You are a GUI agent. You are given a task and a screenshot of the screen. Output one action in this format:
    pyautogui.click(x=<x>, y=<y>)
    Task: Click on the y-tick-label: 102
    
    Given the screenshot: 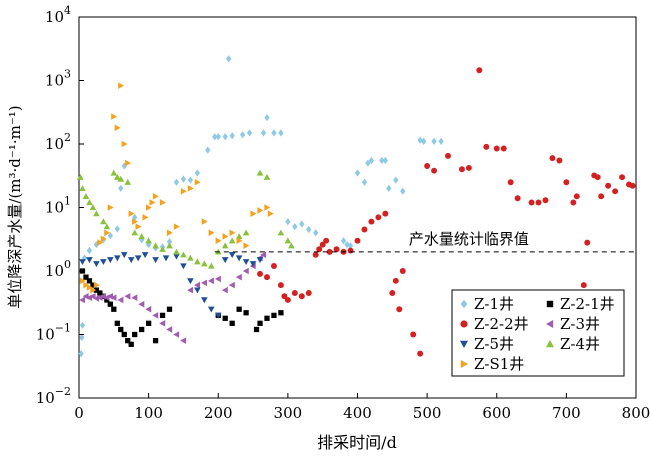 What is the action you would take?
    pyautogui.click(x=58, y=142)
    